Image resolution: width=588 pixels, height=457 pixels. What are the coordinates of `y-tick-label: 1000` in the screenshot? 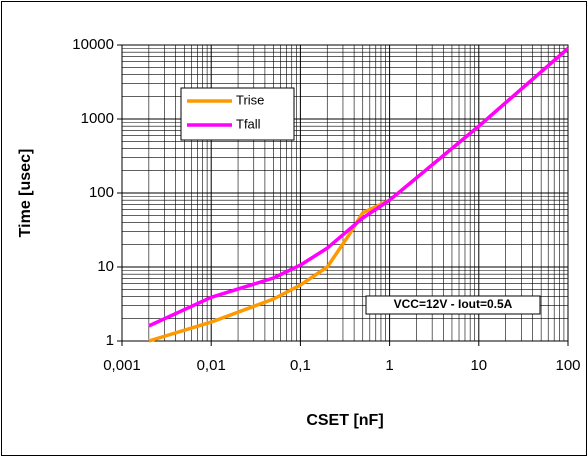 It's located at (97, 118).